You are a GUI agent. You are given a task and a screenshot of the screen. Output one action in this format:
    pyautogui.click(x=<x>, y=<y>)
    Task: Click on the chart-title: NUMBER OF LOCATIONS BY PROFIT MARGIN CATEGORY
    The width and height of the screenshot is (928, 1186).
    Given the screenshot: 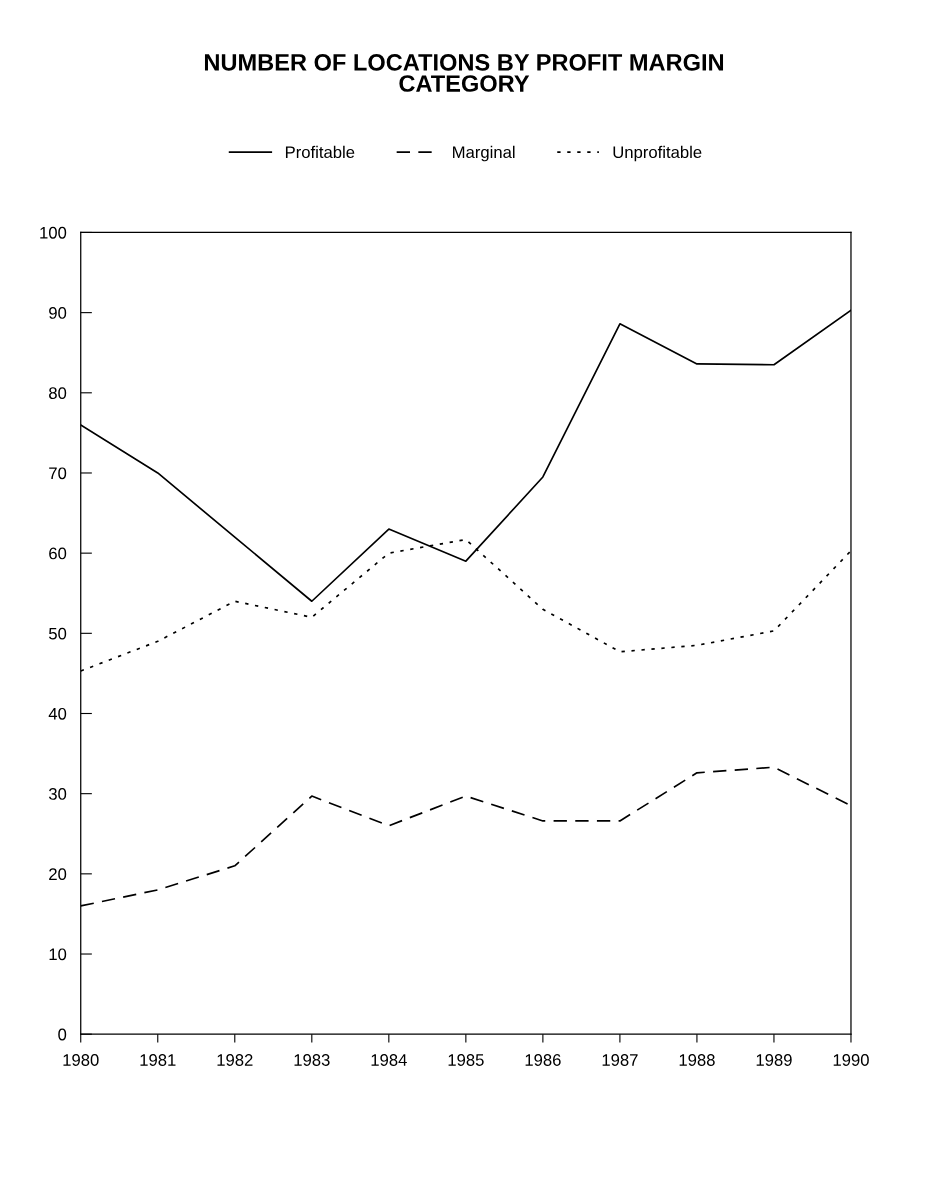 What is the action you would take?
    pyautogui.click(x=464, y=72)
    